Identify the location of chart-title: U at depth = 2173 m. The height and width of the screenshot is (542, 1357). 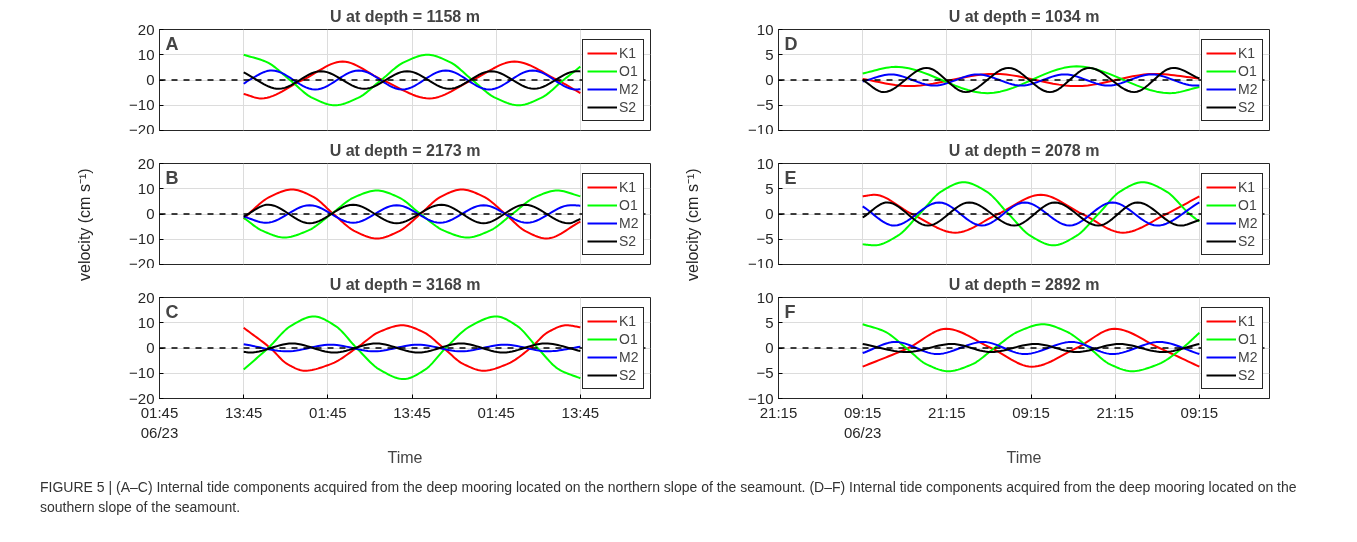
(405, 150).